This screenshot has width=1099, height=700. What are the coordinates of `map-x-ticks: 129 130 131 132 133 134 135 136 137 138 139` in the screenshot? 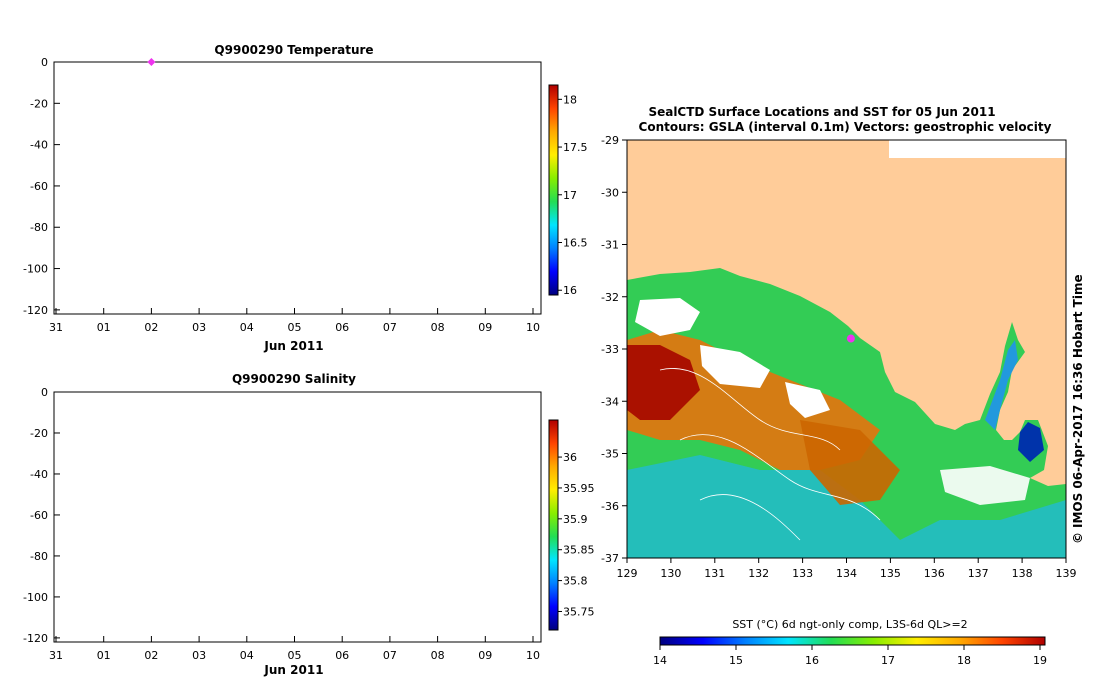 It's located at (847, 569).